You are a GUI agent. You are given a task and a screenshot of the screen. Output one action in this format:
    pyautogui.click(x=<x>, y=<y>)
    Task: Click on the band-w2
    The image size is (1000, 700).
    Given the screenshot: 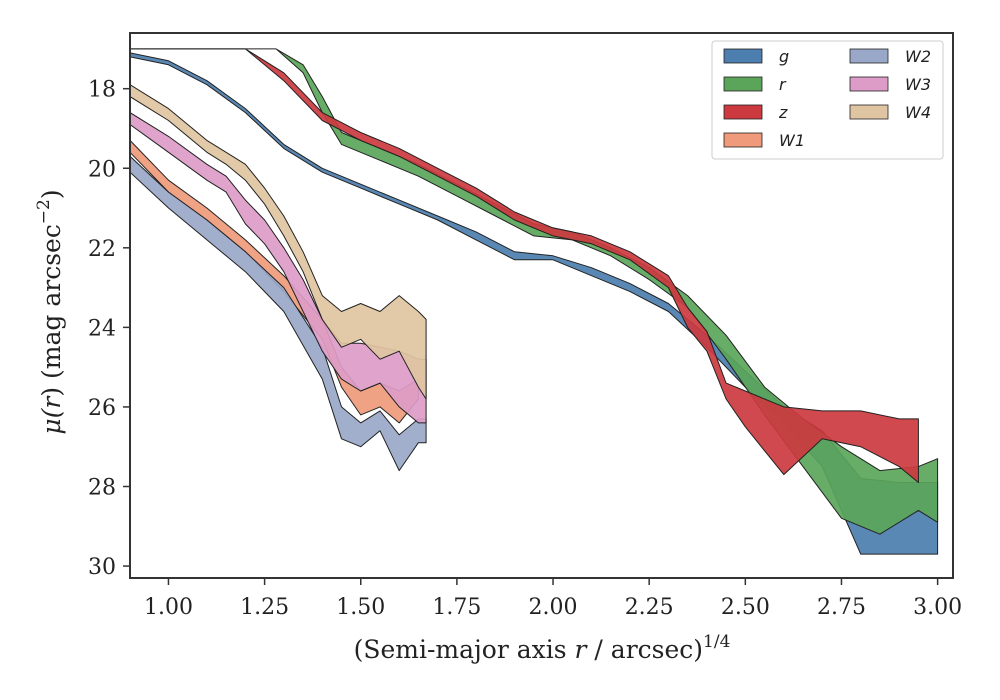 What is the action you would take?
    pyautogui.click(x=278, y=313)
    